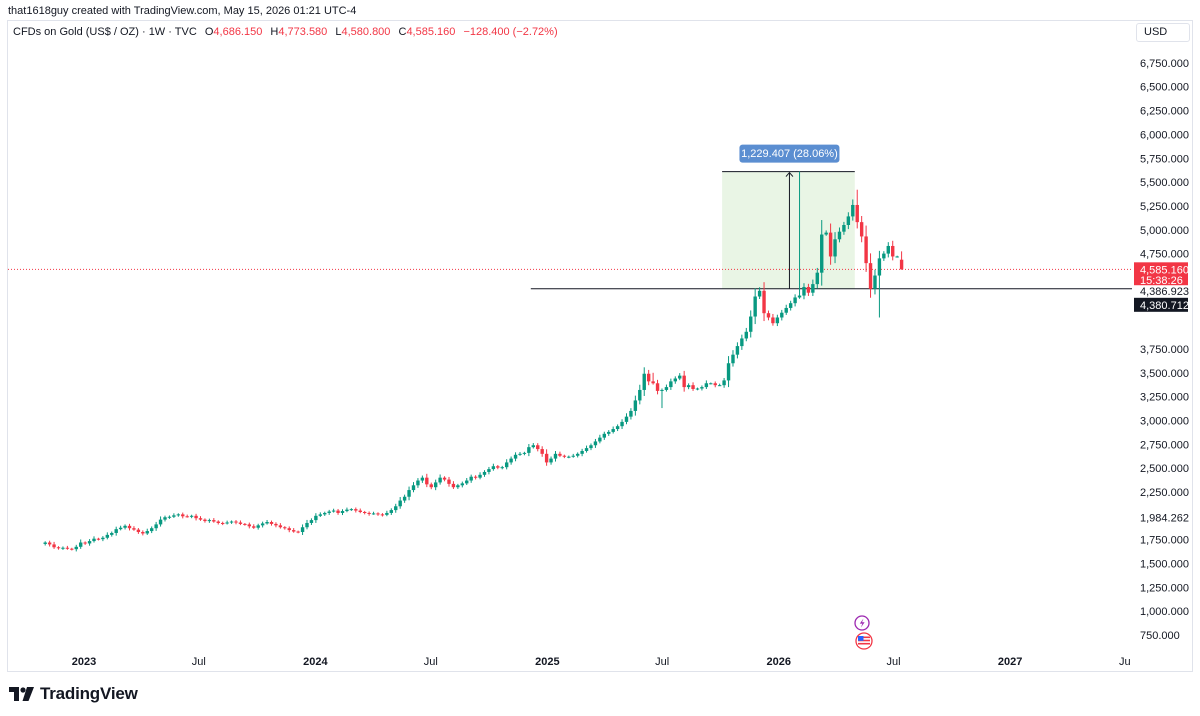 The width and height of the screenshot is (1200, 716). What do you see at coordinates (402, 32) in the screenshot?
I see `legend-close-label: C` at bounding box center [402, 32].